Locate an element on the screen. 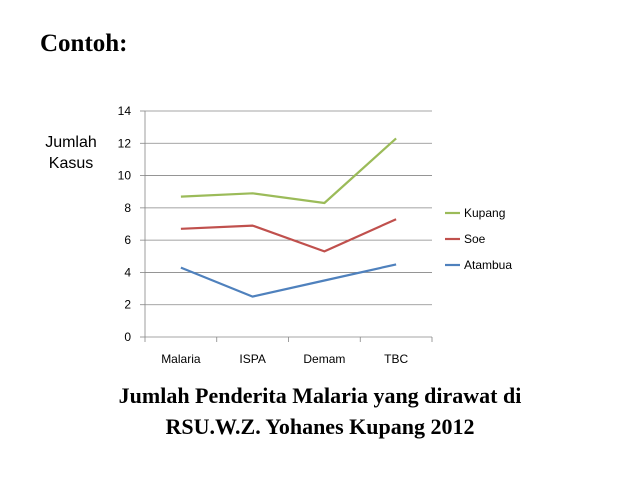 The width and height of the screenshot is (638, 479). x-tick-label: TBC is located at coordinates (396, 359).